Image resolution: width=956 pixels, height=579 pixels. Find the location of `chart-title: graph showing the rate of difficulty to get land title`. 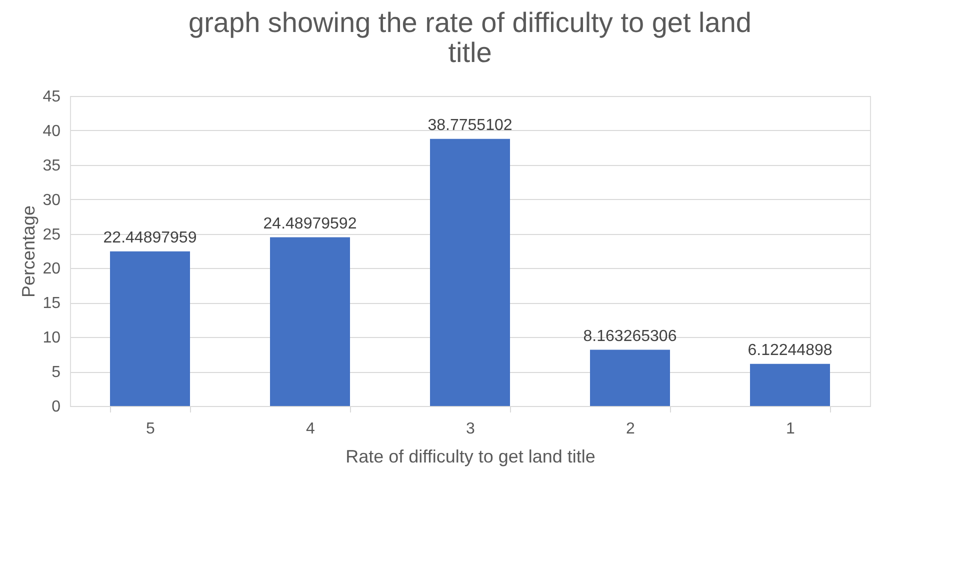

chart-title: graph showing the rate of difficulty to get land title is located at coordinates (470, 37).